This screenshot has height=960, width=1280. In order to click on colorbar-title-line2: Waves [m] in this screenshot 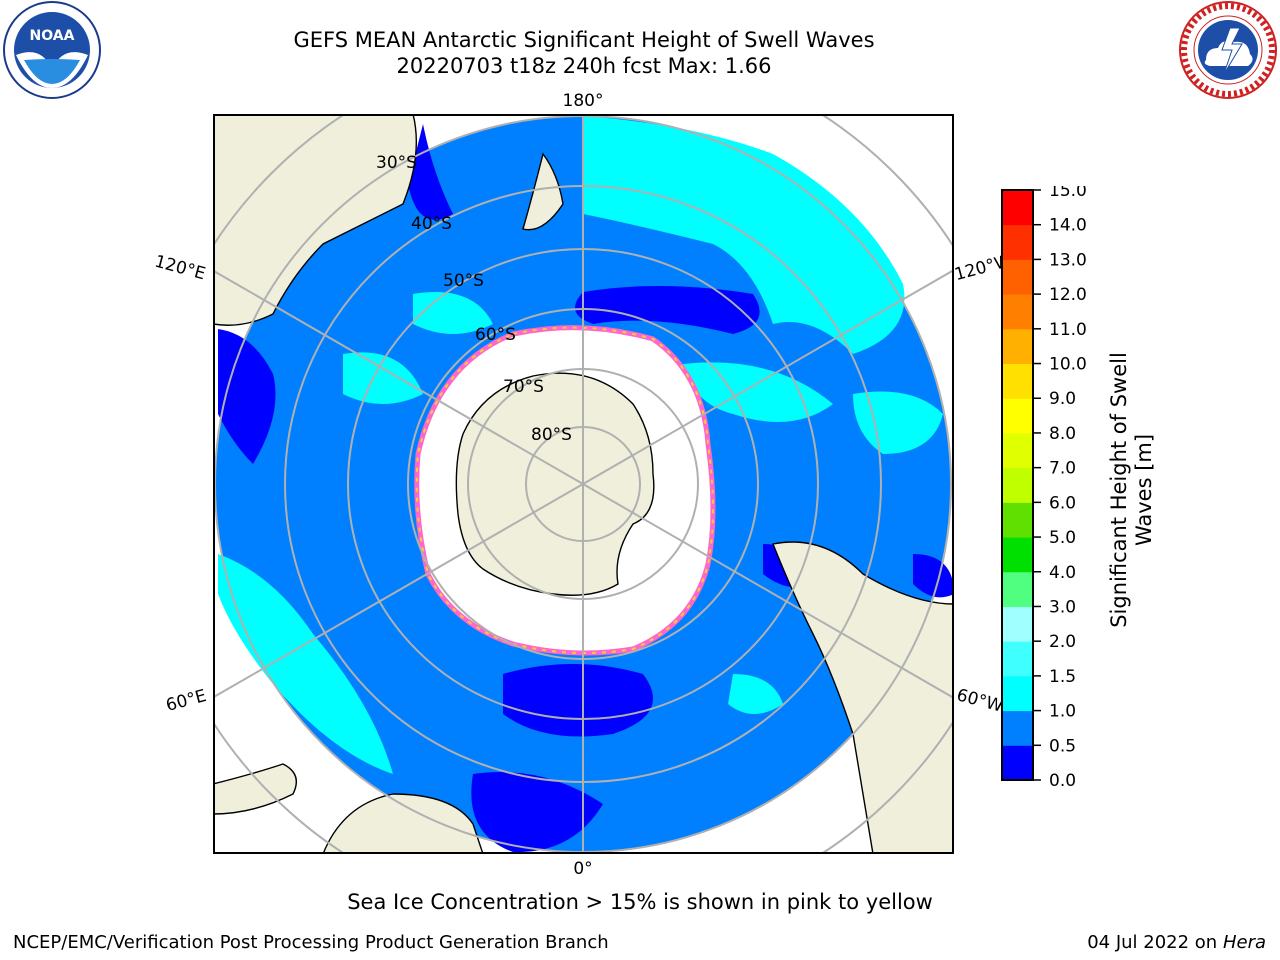, I will do `click(1144, 490)`.